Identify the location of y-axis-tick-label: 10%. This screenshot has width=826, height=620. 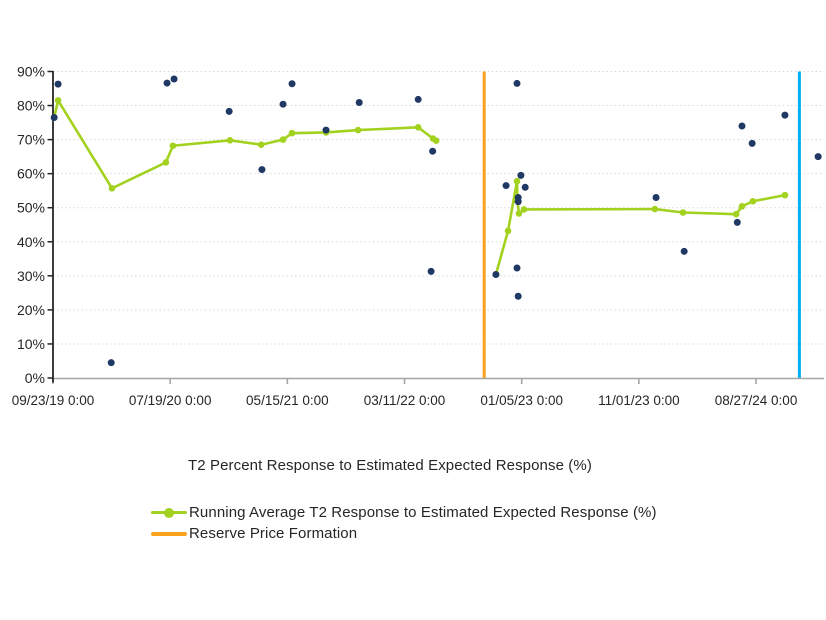
(31, 344).